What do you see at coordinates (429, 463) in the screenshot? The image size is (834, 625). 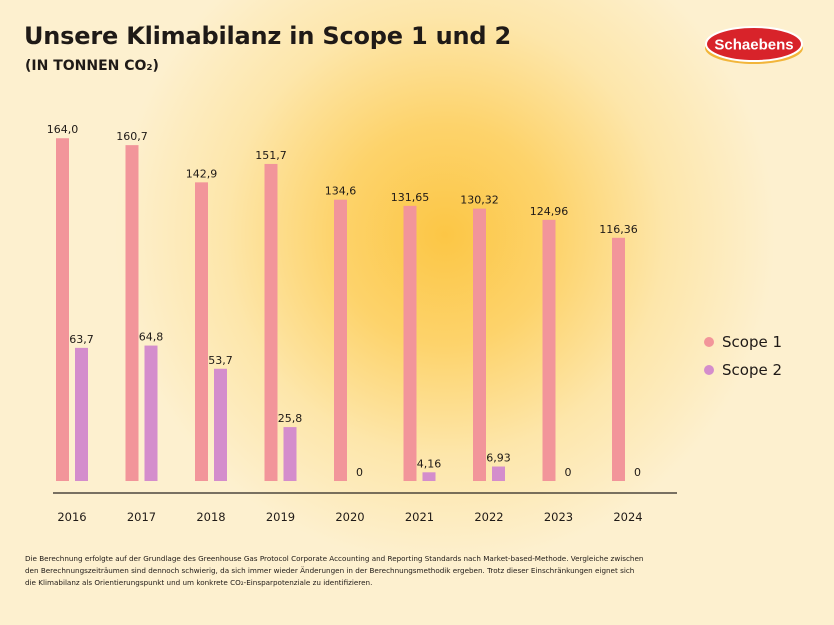 I see `data-label-scope2-2021: 4,16` at bounding box center [429, 463].